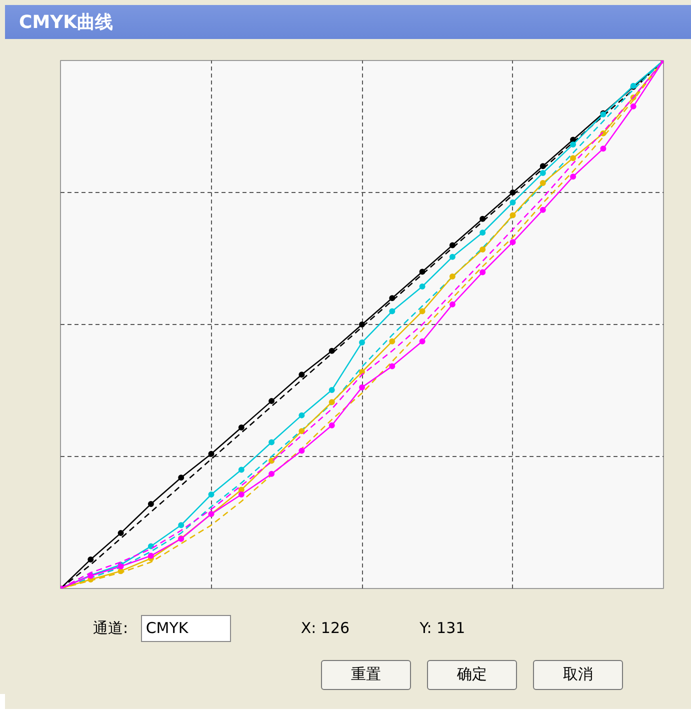 This screenshot has height=721, width=691. What do you see at coordinates (578, 675) in the screenshot?
I see `text: 取消` at bounding box center [578, 675].